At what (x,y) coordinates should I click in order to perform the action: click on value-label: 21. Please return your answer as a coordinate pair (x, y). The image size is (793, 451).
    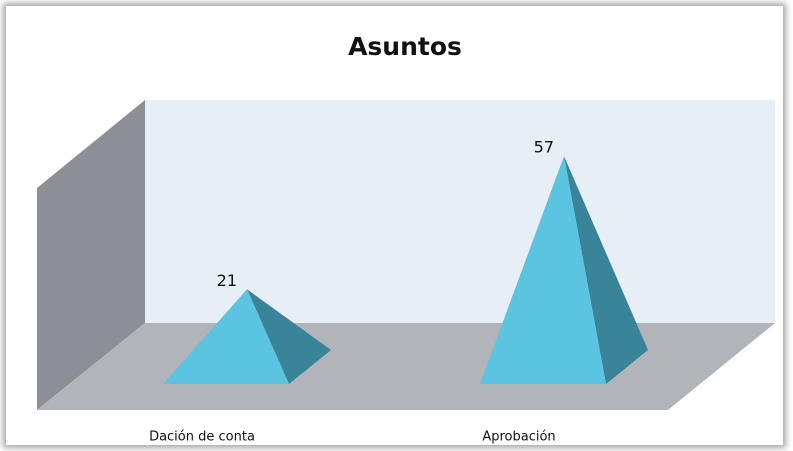
    Looking at the image, I should click on (227, 280).